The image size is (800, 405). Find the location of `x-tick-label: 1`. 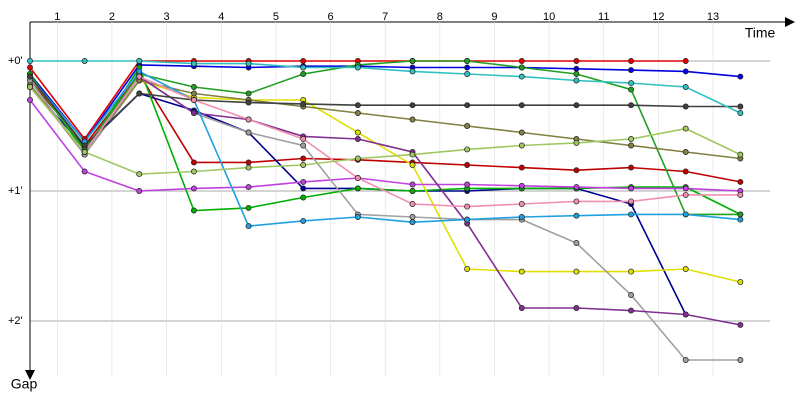

x-tick-label: 1 is located at coordinates (57, 17).